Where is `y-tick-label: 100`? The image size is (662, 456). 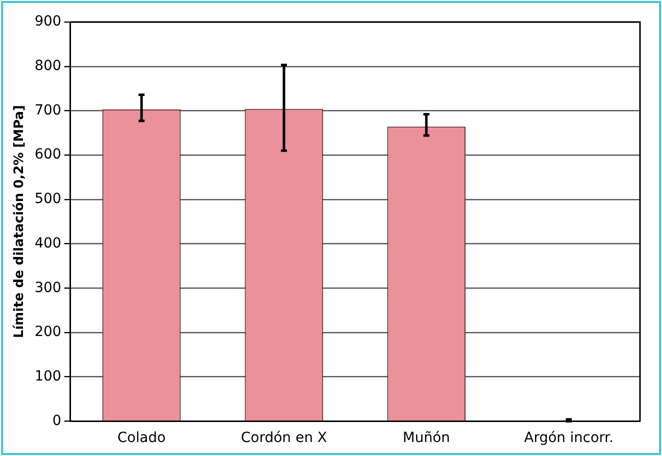 y-tick-label: 100 is located at coordinates (48, 376).